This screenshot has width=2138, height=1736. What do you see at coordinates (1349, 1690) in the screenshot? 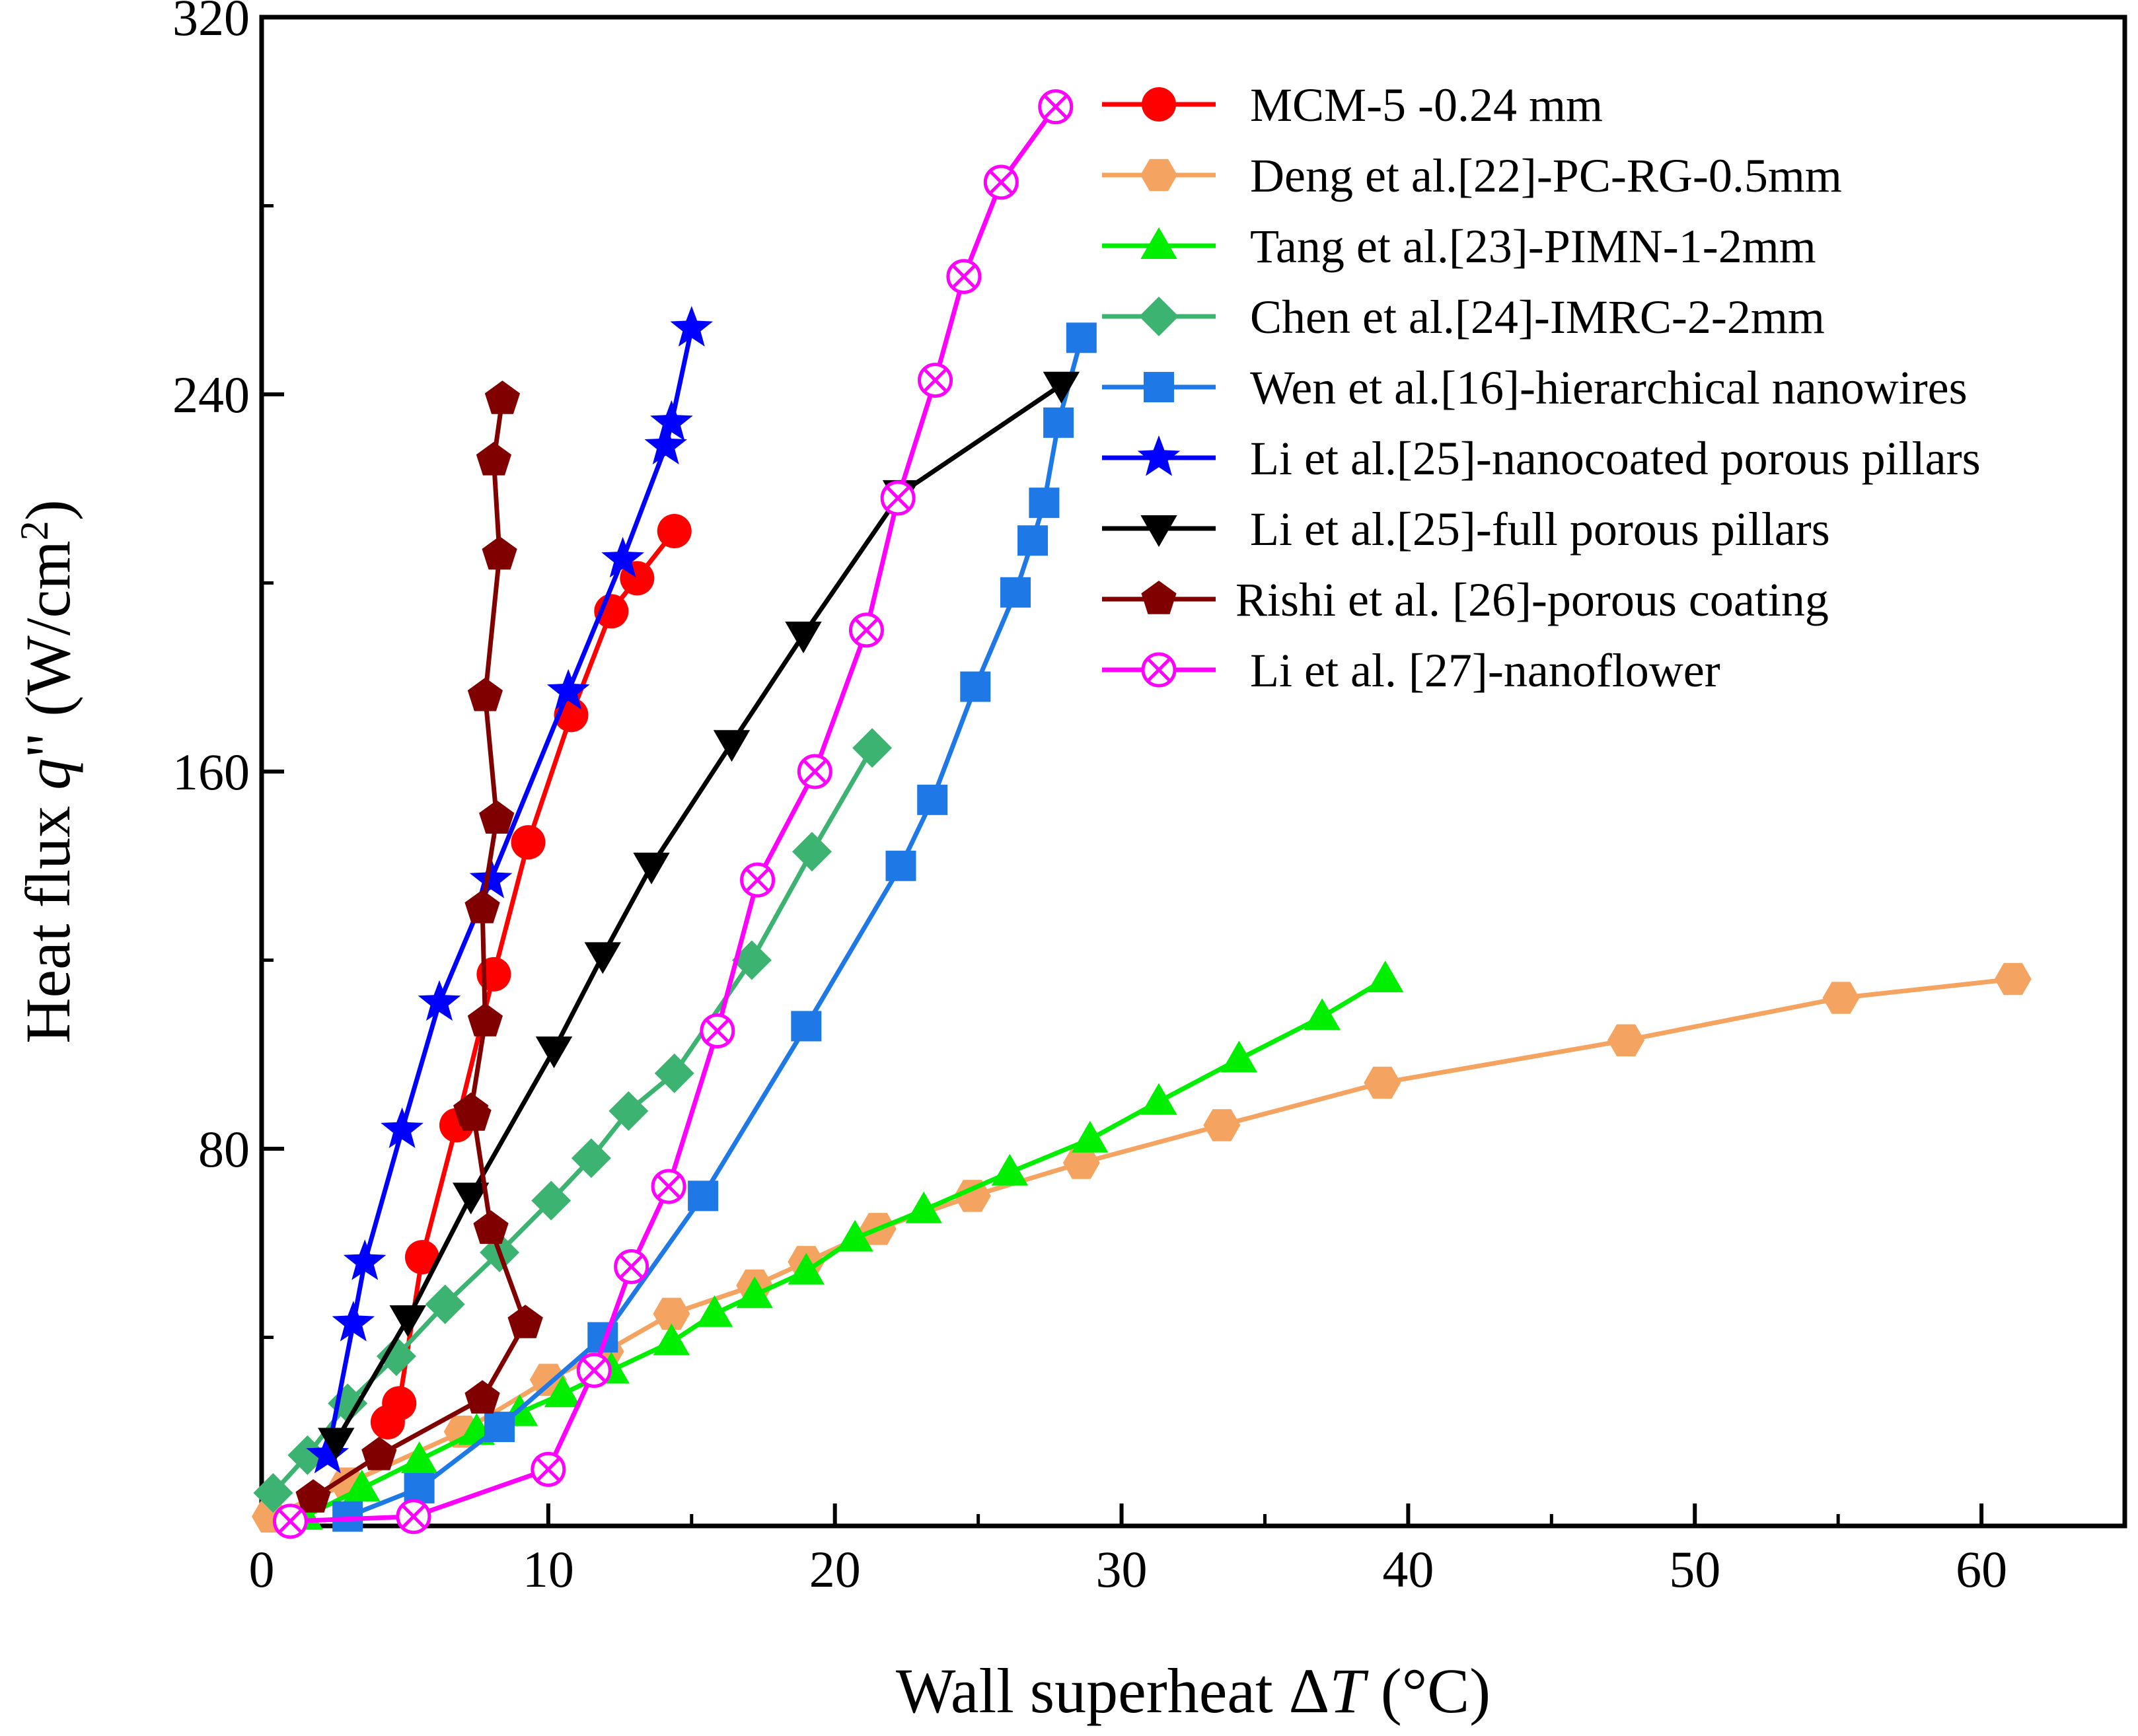
I see `x-axis-title-var: T` at bounding box center [1349, 1690].